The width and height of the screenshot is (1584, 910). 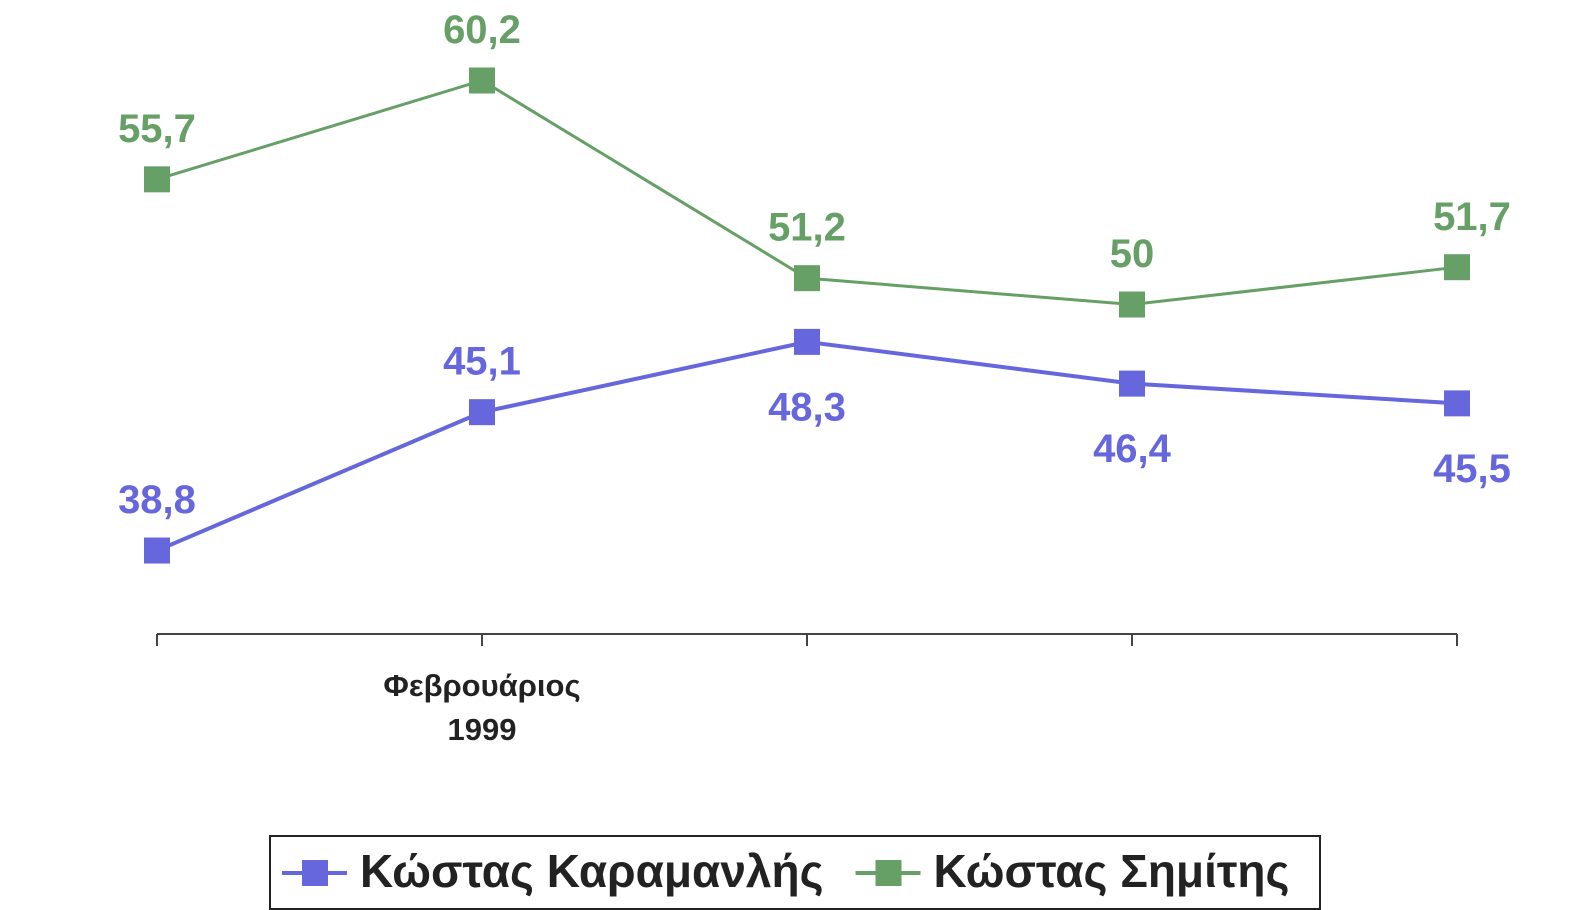 What do you see at coordinates (482, 30) in the screenshot?
I see `data-label: 60,2` at bounding box center [482, 30].